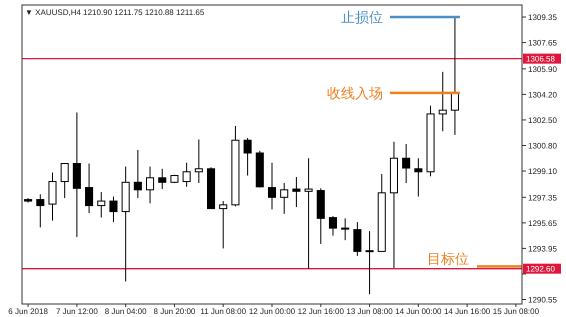 This screenshot has height=317, width=566. What do you see at coordinates (223, 311) in the screenshot?
I see `x-tick-label: 11 Jun 08:00` at bounding box center [223, 311].